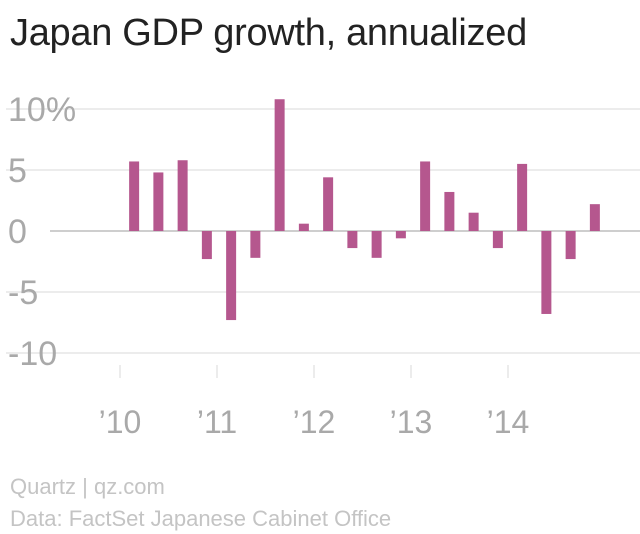 The width and height of the screenshot is (640, 534). Describe the element at coordinates (268, 33) in the screenshot. I see `chart-title: Japan GDP growth, annualized` at that location.